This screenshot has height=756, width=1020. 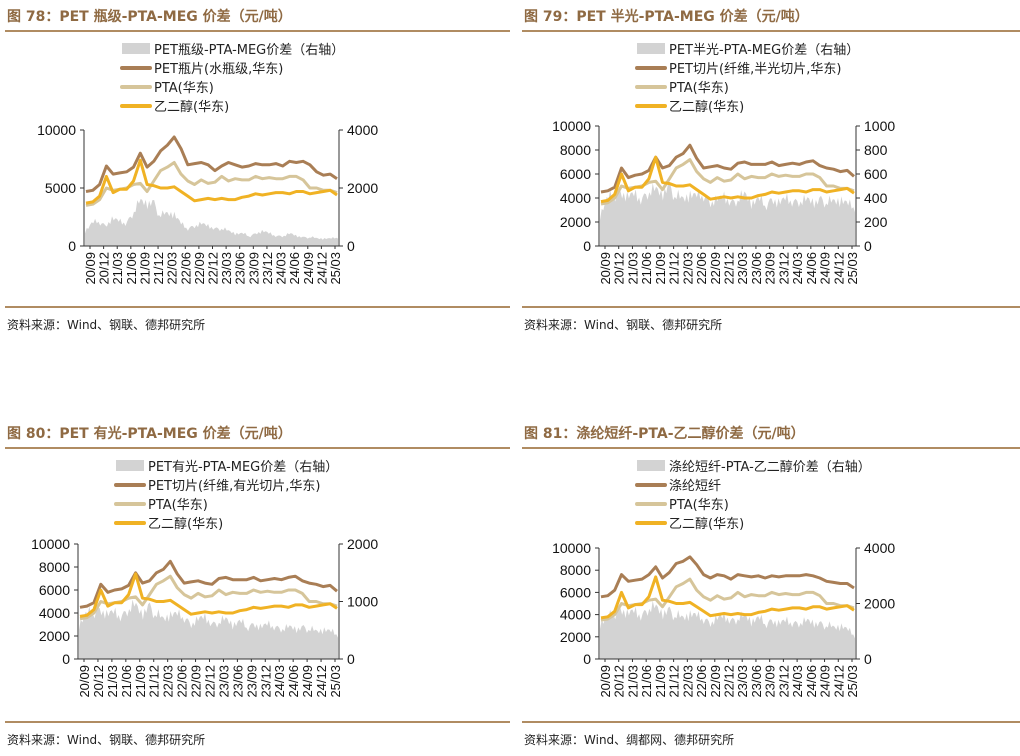 What do you see at coordinates (727, 629) in the screenshot?
I see `spread-area-series` at bounding box center [727, 629].